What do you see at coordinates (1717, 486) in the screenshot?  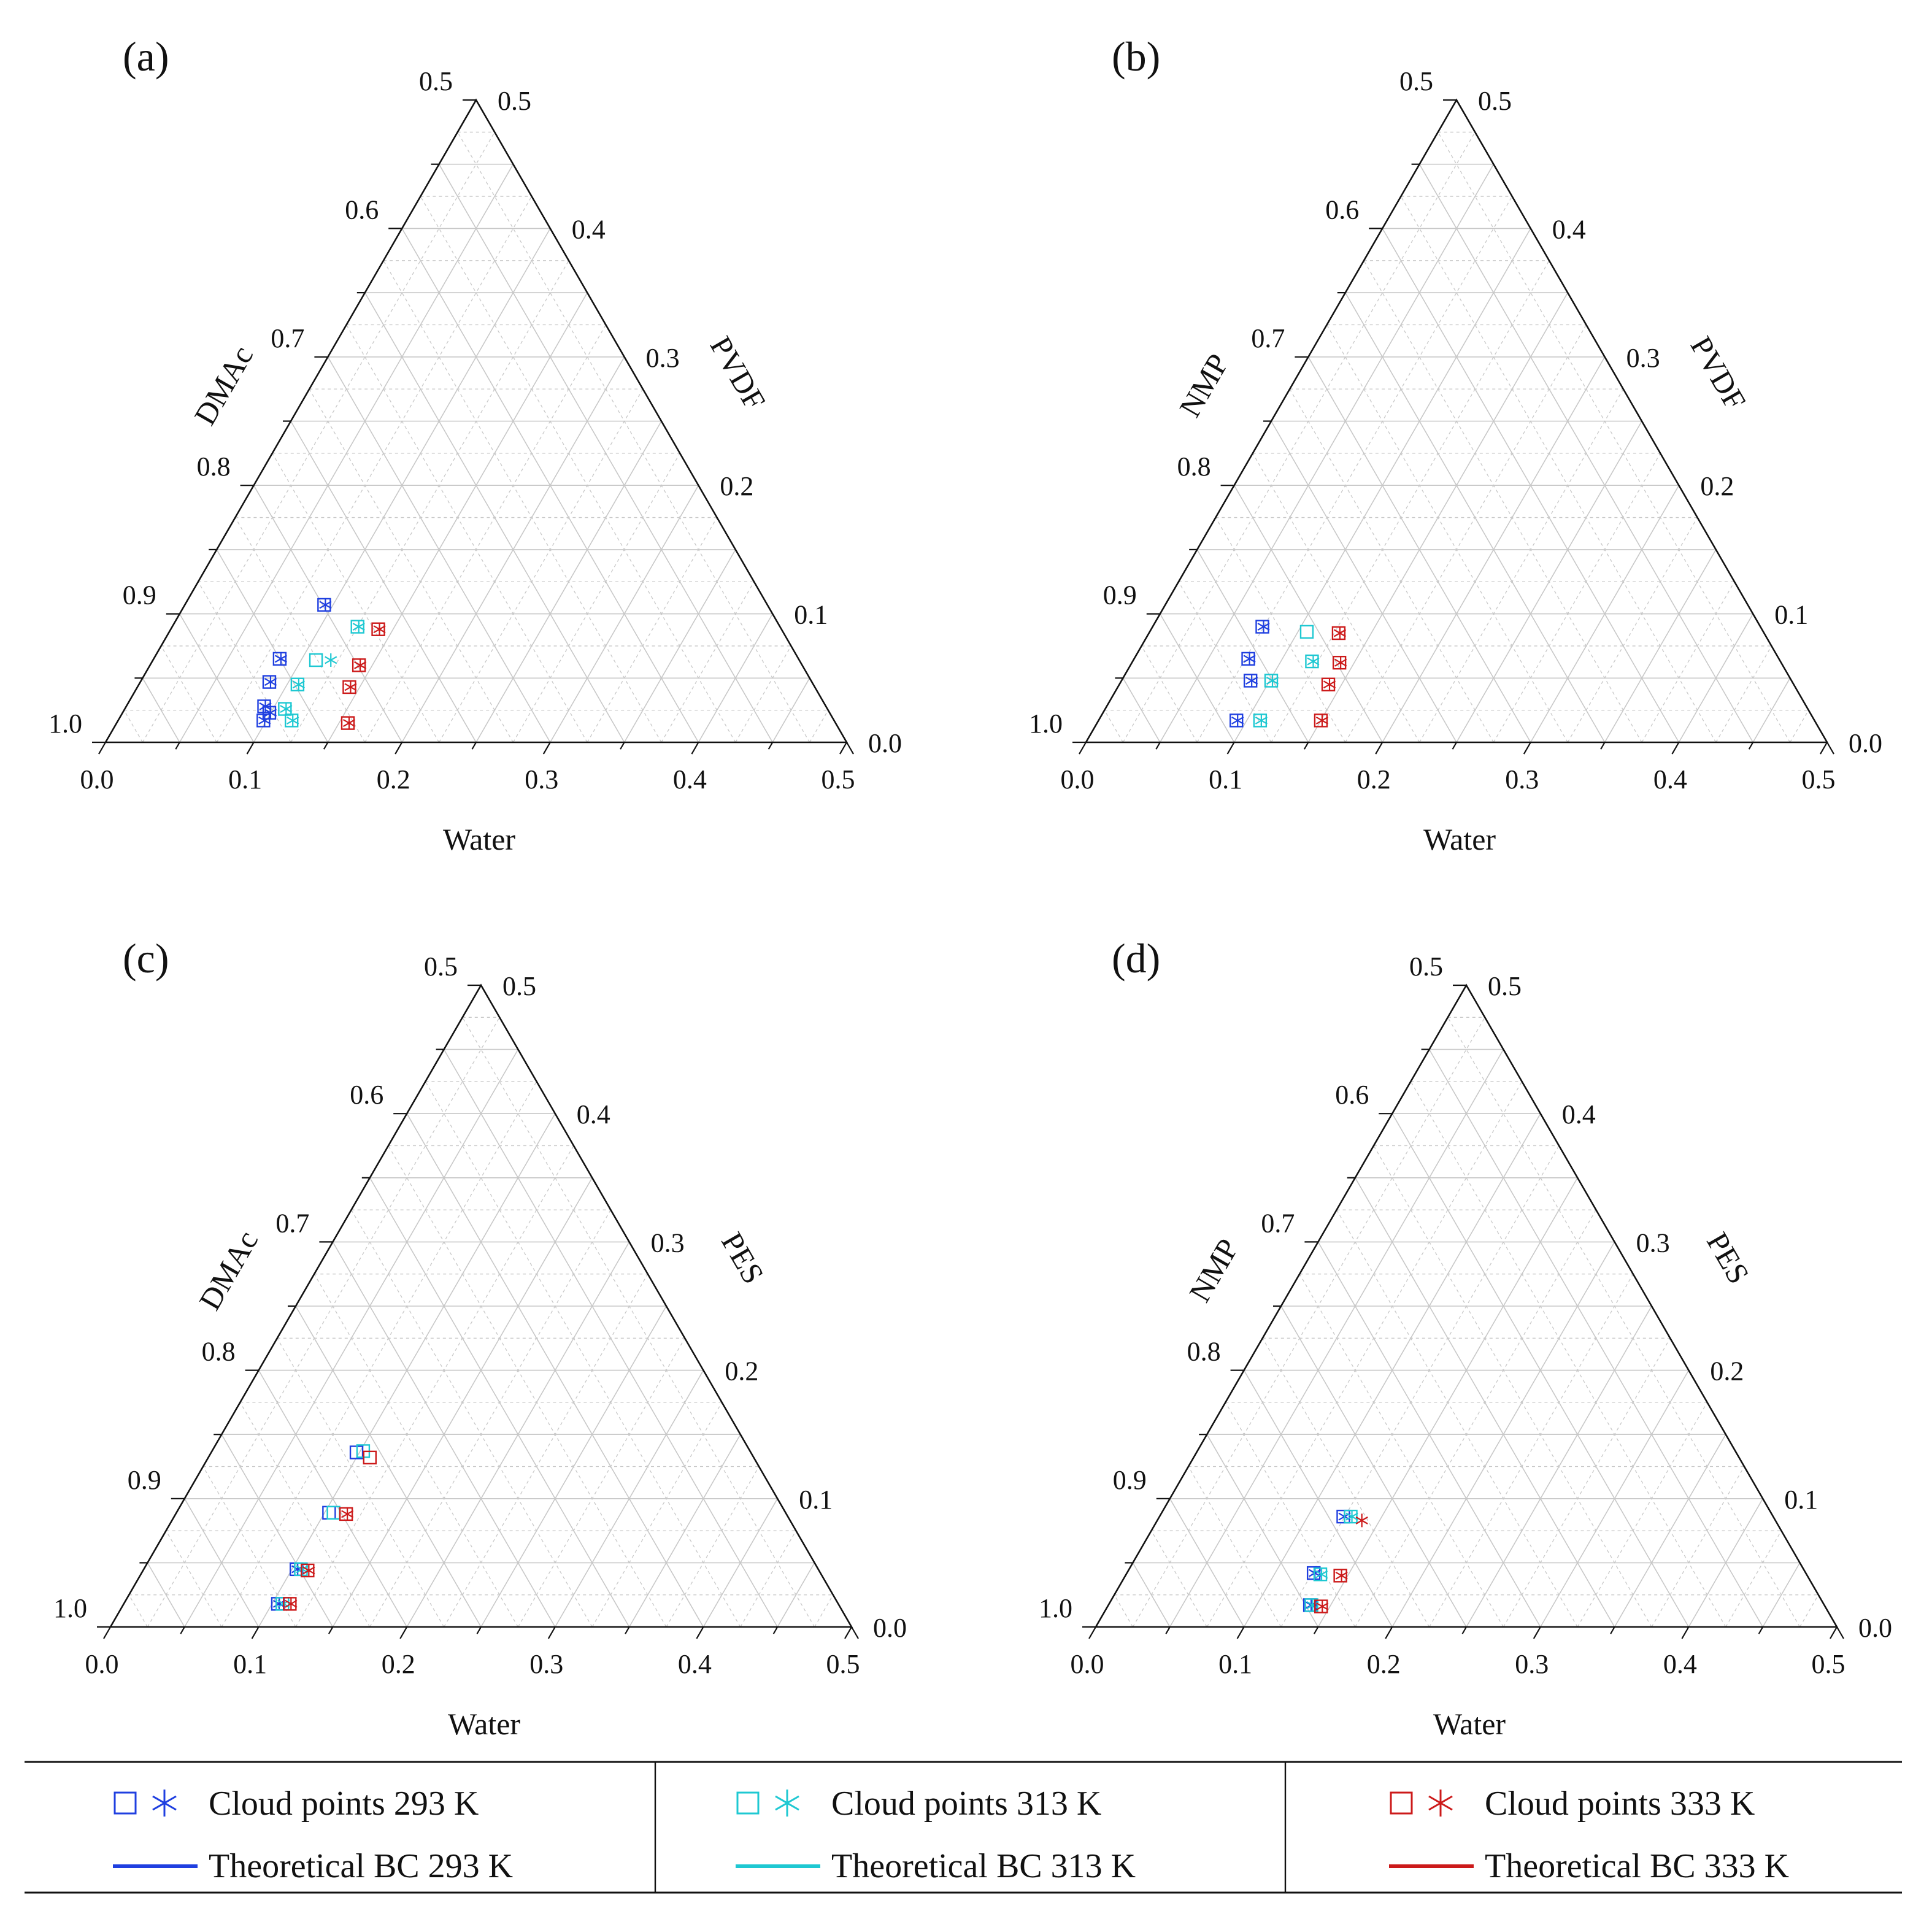 I see `right-tick-label: 0.2` at bounding box center [1717, 486].